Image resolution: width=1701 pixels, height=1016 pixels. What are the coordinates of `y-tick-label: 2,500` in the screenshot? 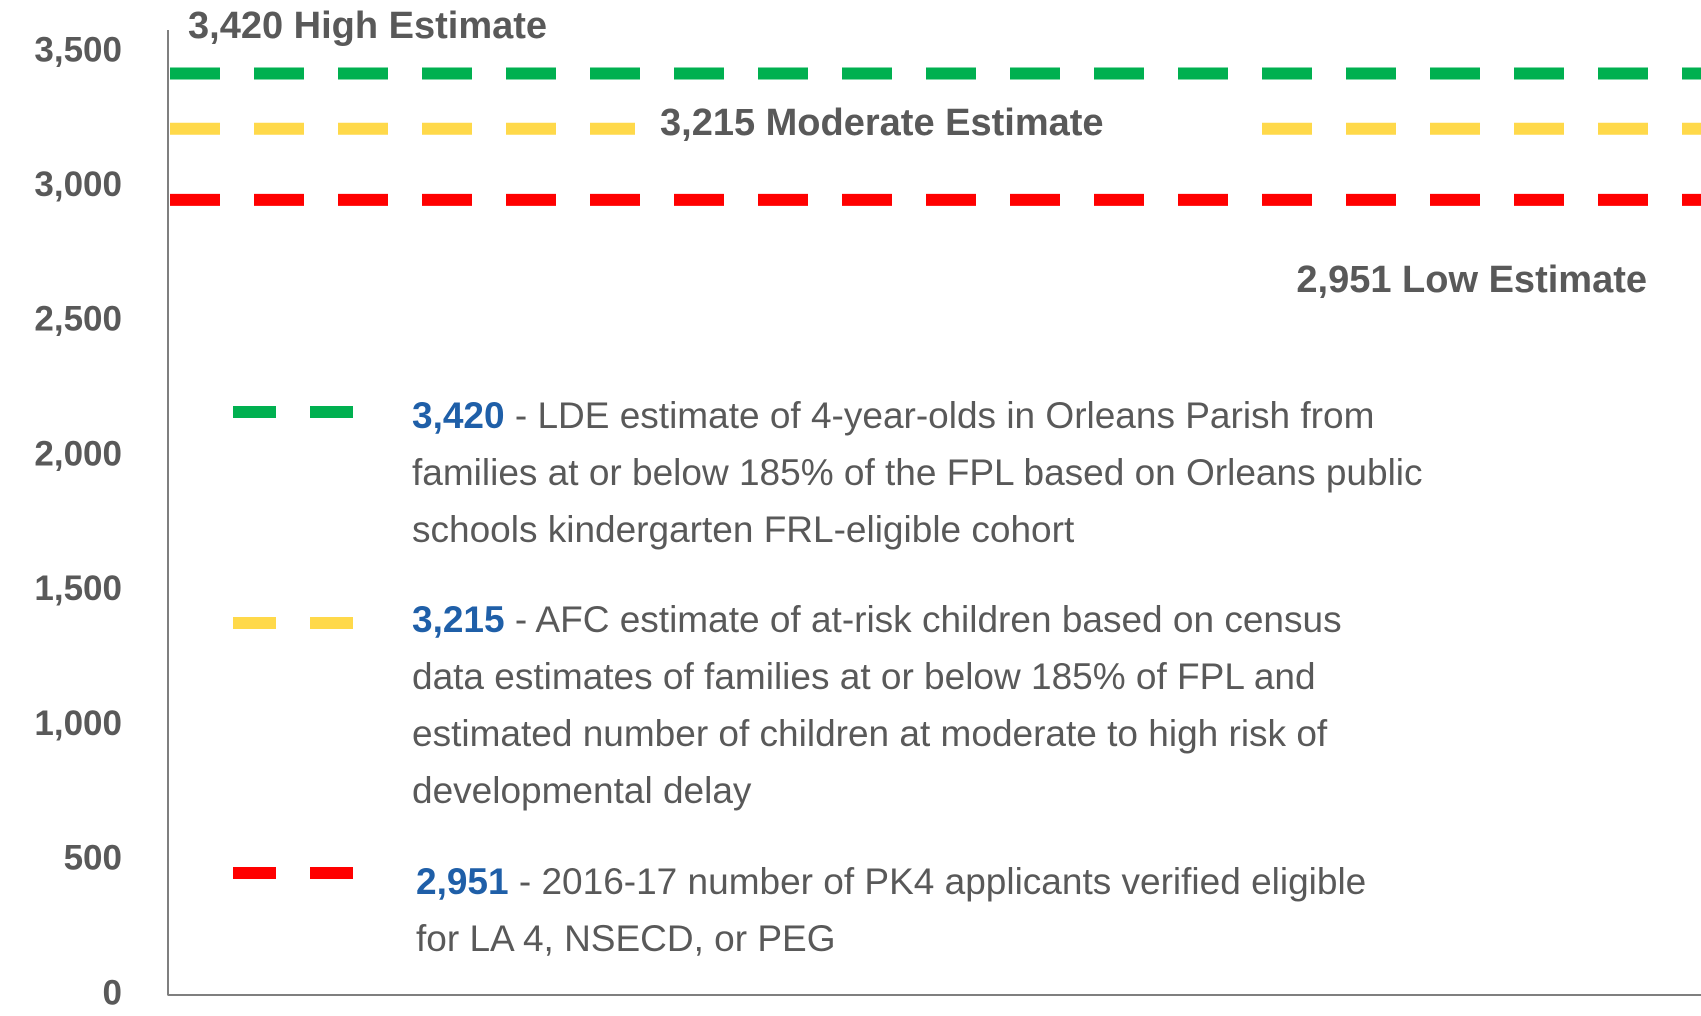 It's located at (78, 319).